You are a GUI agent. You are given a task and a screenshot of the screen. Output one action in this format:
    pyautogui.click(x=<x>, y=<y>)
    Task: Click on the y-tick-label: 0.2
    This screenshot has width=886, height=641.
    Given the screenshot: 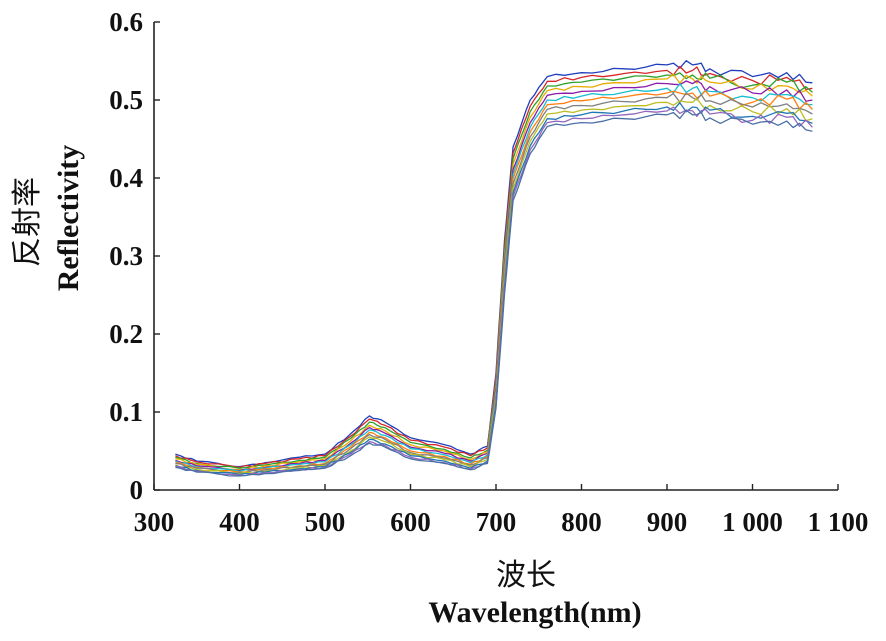 What is the action you would take?
    pyautogui.click(x=126, y=334)
    